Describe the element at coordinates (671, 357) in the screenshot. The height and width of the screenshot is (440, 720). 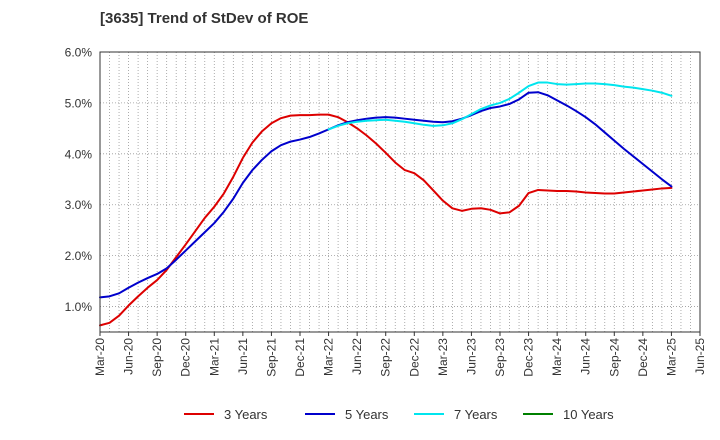
I see `x-tick-label: Mar-25` at that location.